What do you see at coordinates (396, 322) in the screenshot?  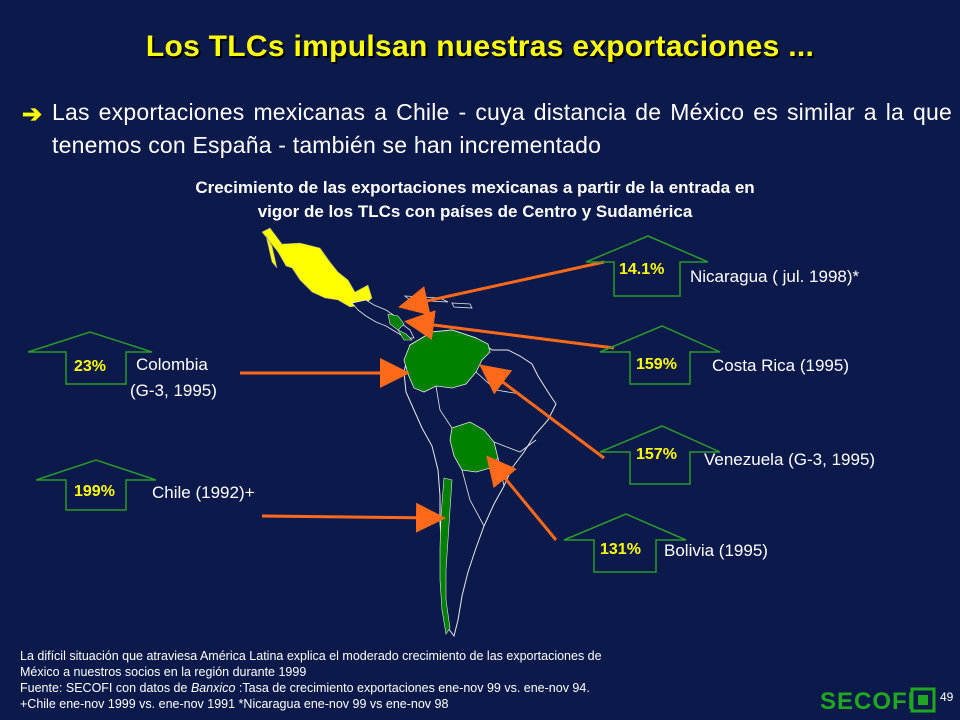 I see `nicaragua-shape` at bounding box center [396, 322].